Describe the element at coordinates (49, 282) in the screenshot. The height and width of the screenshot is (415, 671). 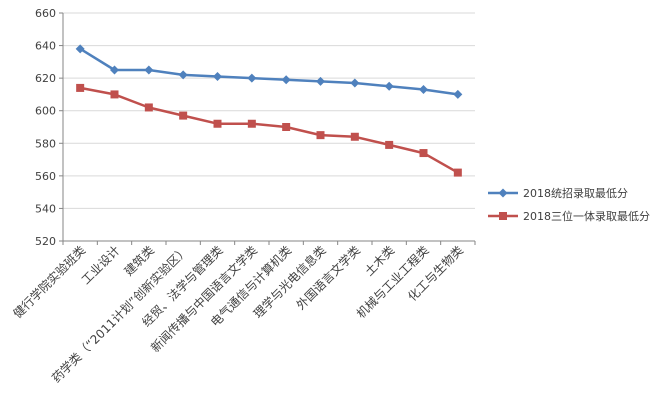
I see `x-tick-label: 健行学院实验班类` at that location.